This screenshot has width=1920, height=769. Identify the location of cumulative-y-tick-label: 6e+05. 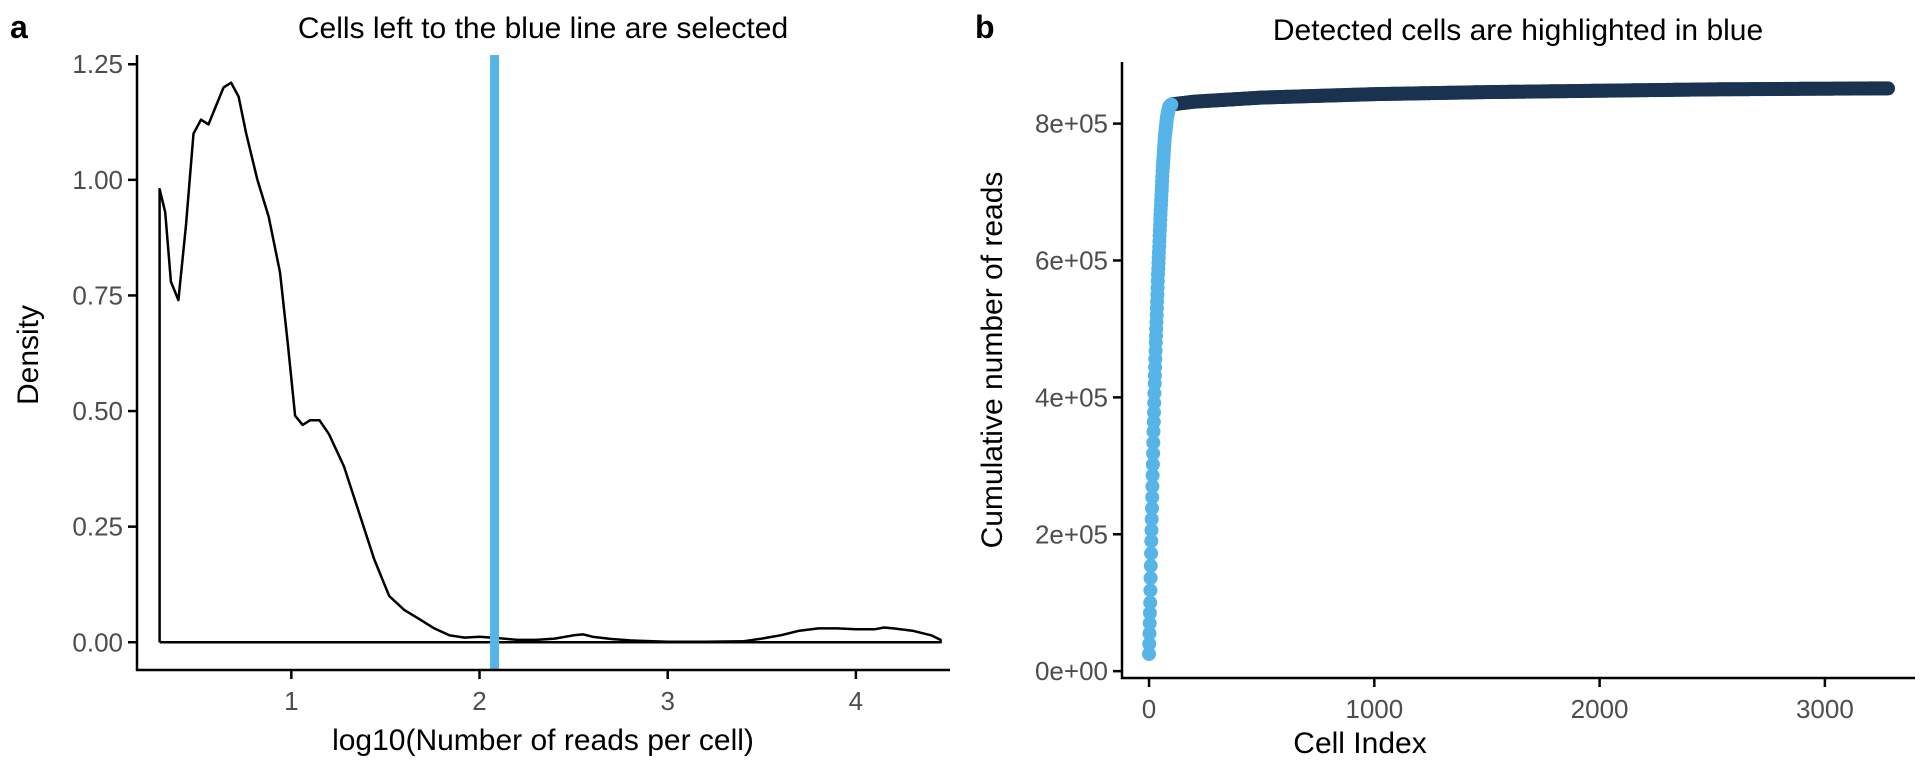
(1071, 260).